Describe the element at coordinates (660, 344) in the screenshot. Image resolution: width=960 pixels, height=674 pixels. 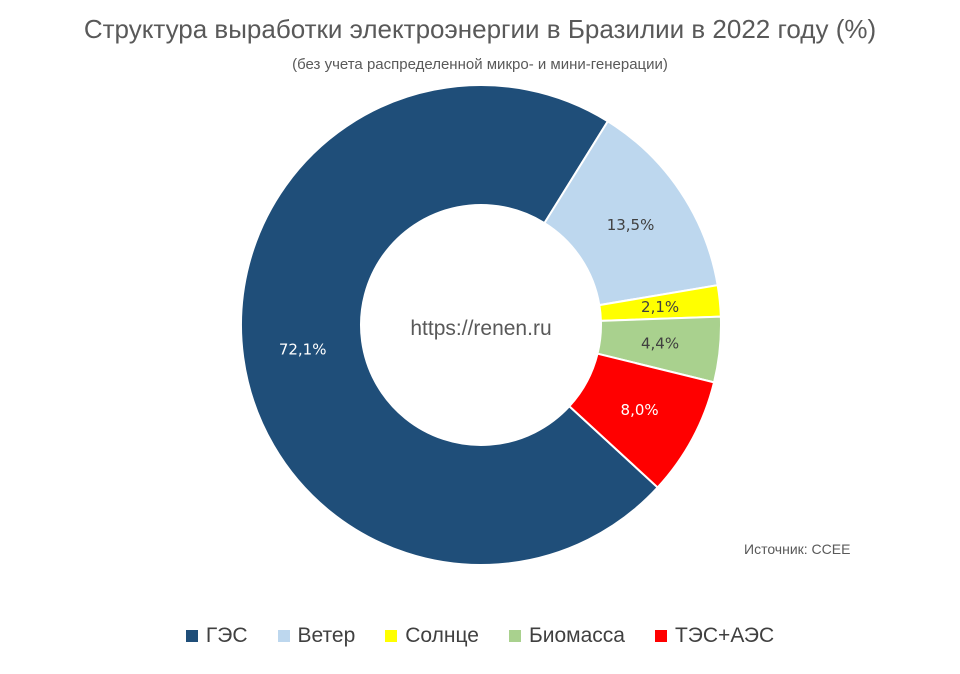
I see `data-label-3: 4,4%` at that location.